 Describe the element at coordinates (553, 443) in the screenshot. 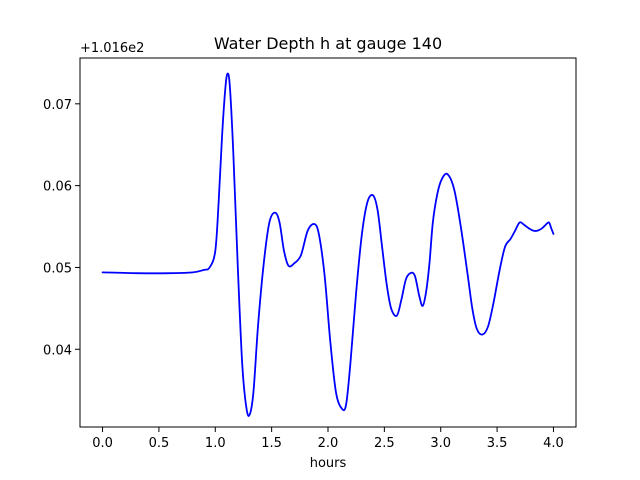

I see `x-tick-label: 4.0` at that location.